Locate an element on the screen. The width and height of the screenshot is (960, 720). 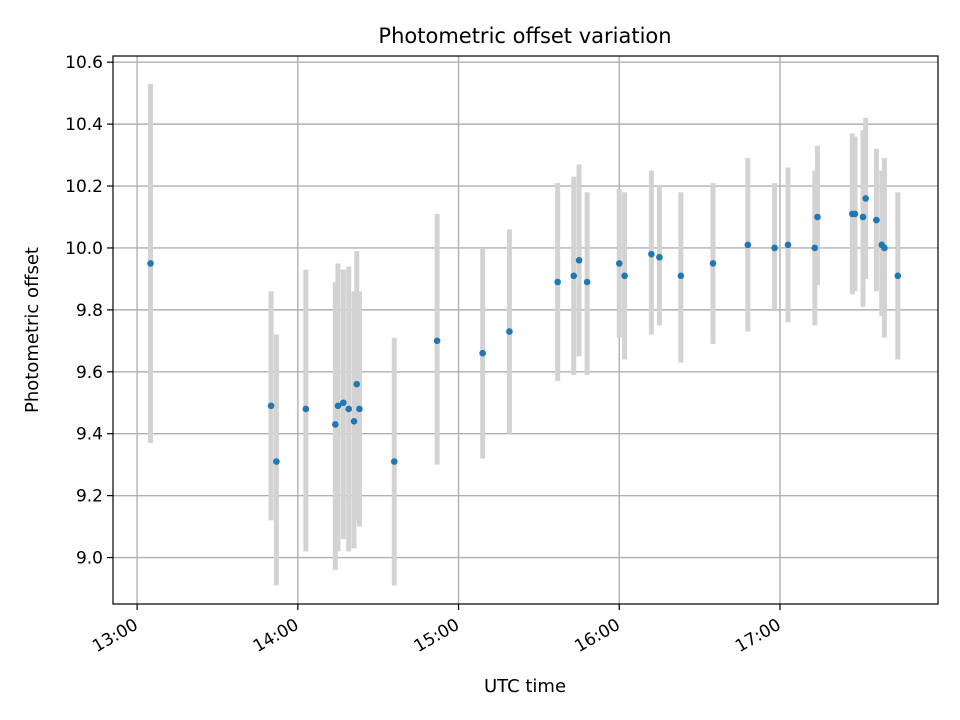
y-tick-label: 9.2 is located at coordinates (89, 497).